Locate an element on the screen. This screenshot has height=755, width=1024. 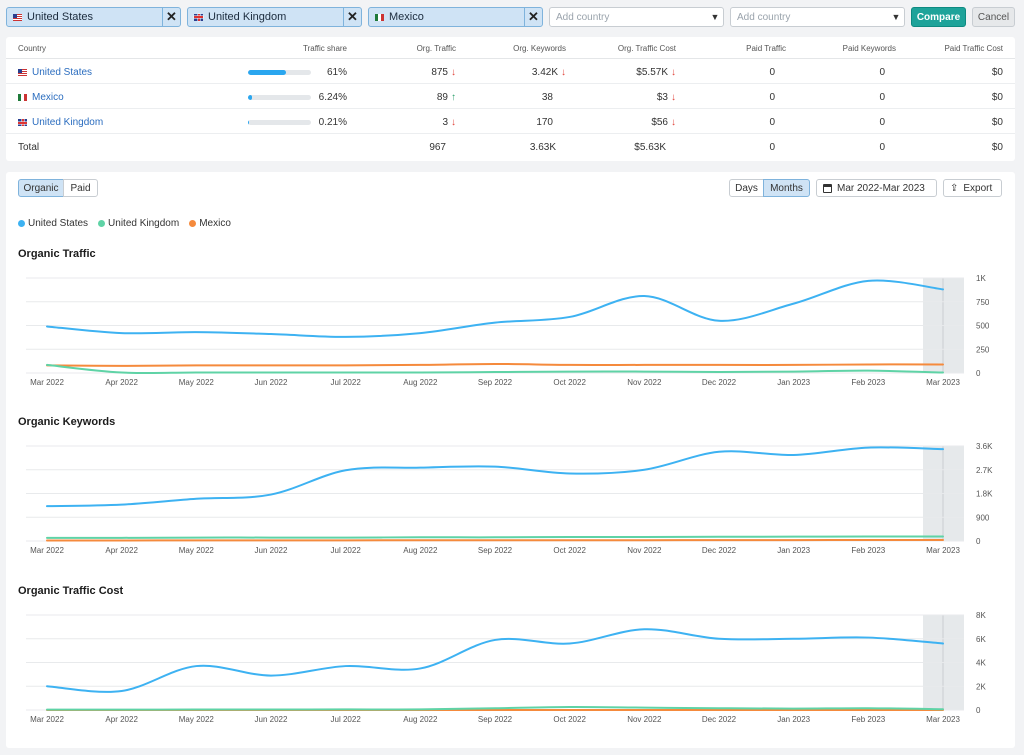
total-paid-keywords-value: 0 is located at coordinates (882, 147).